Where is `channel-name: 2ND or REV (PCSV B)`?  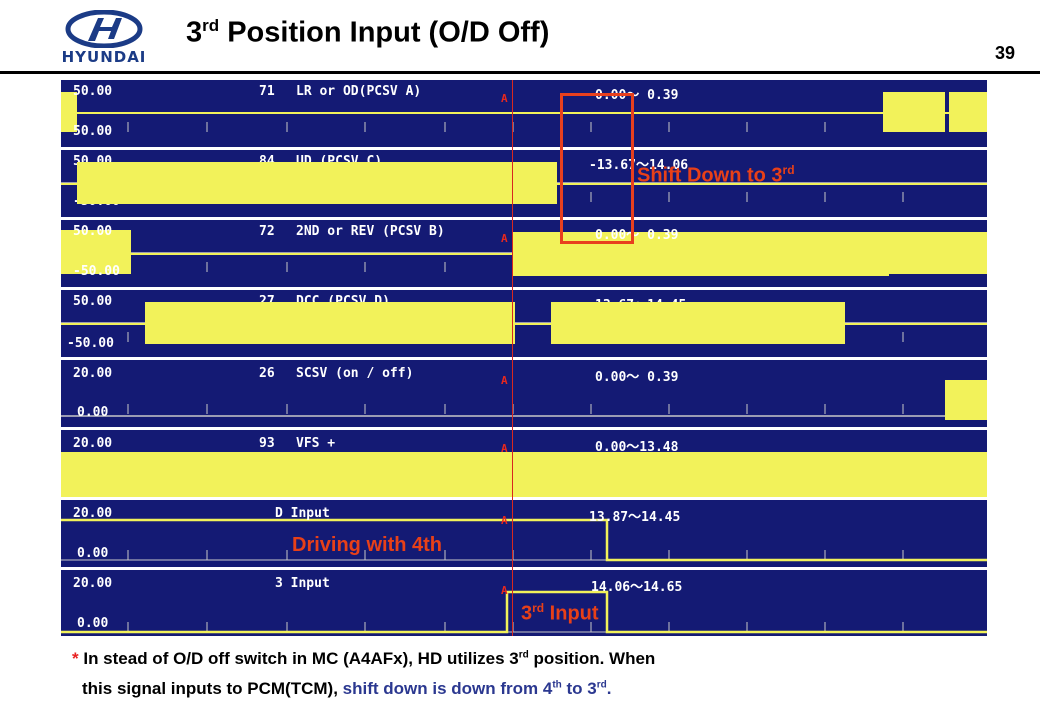
channel-name: 2ND or REV (PCSV B) is located at coordinates (370, 231).